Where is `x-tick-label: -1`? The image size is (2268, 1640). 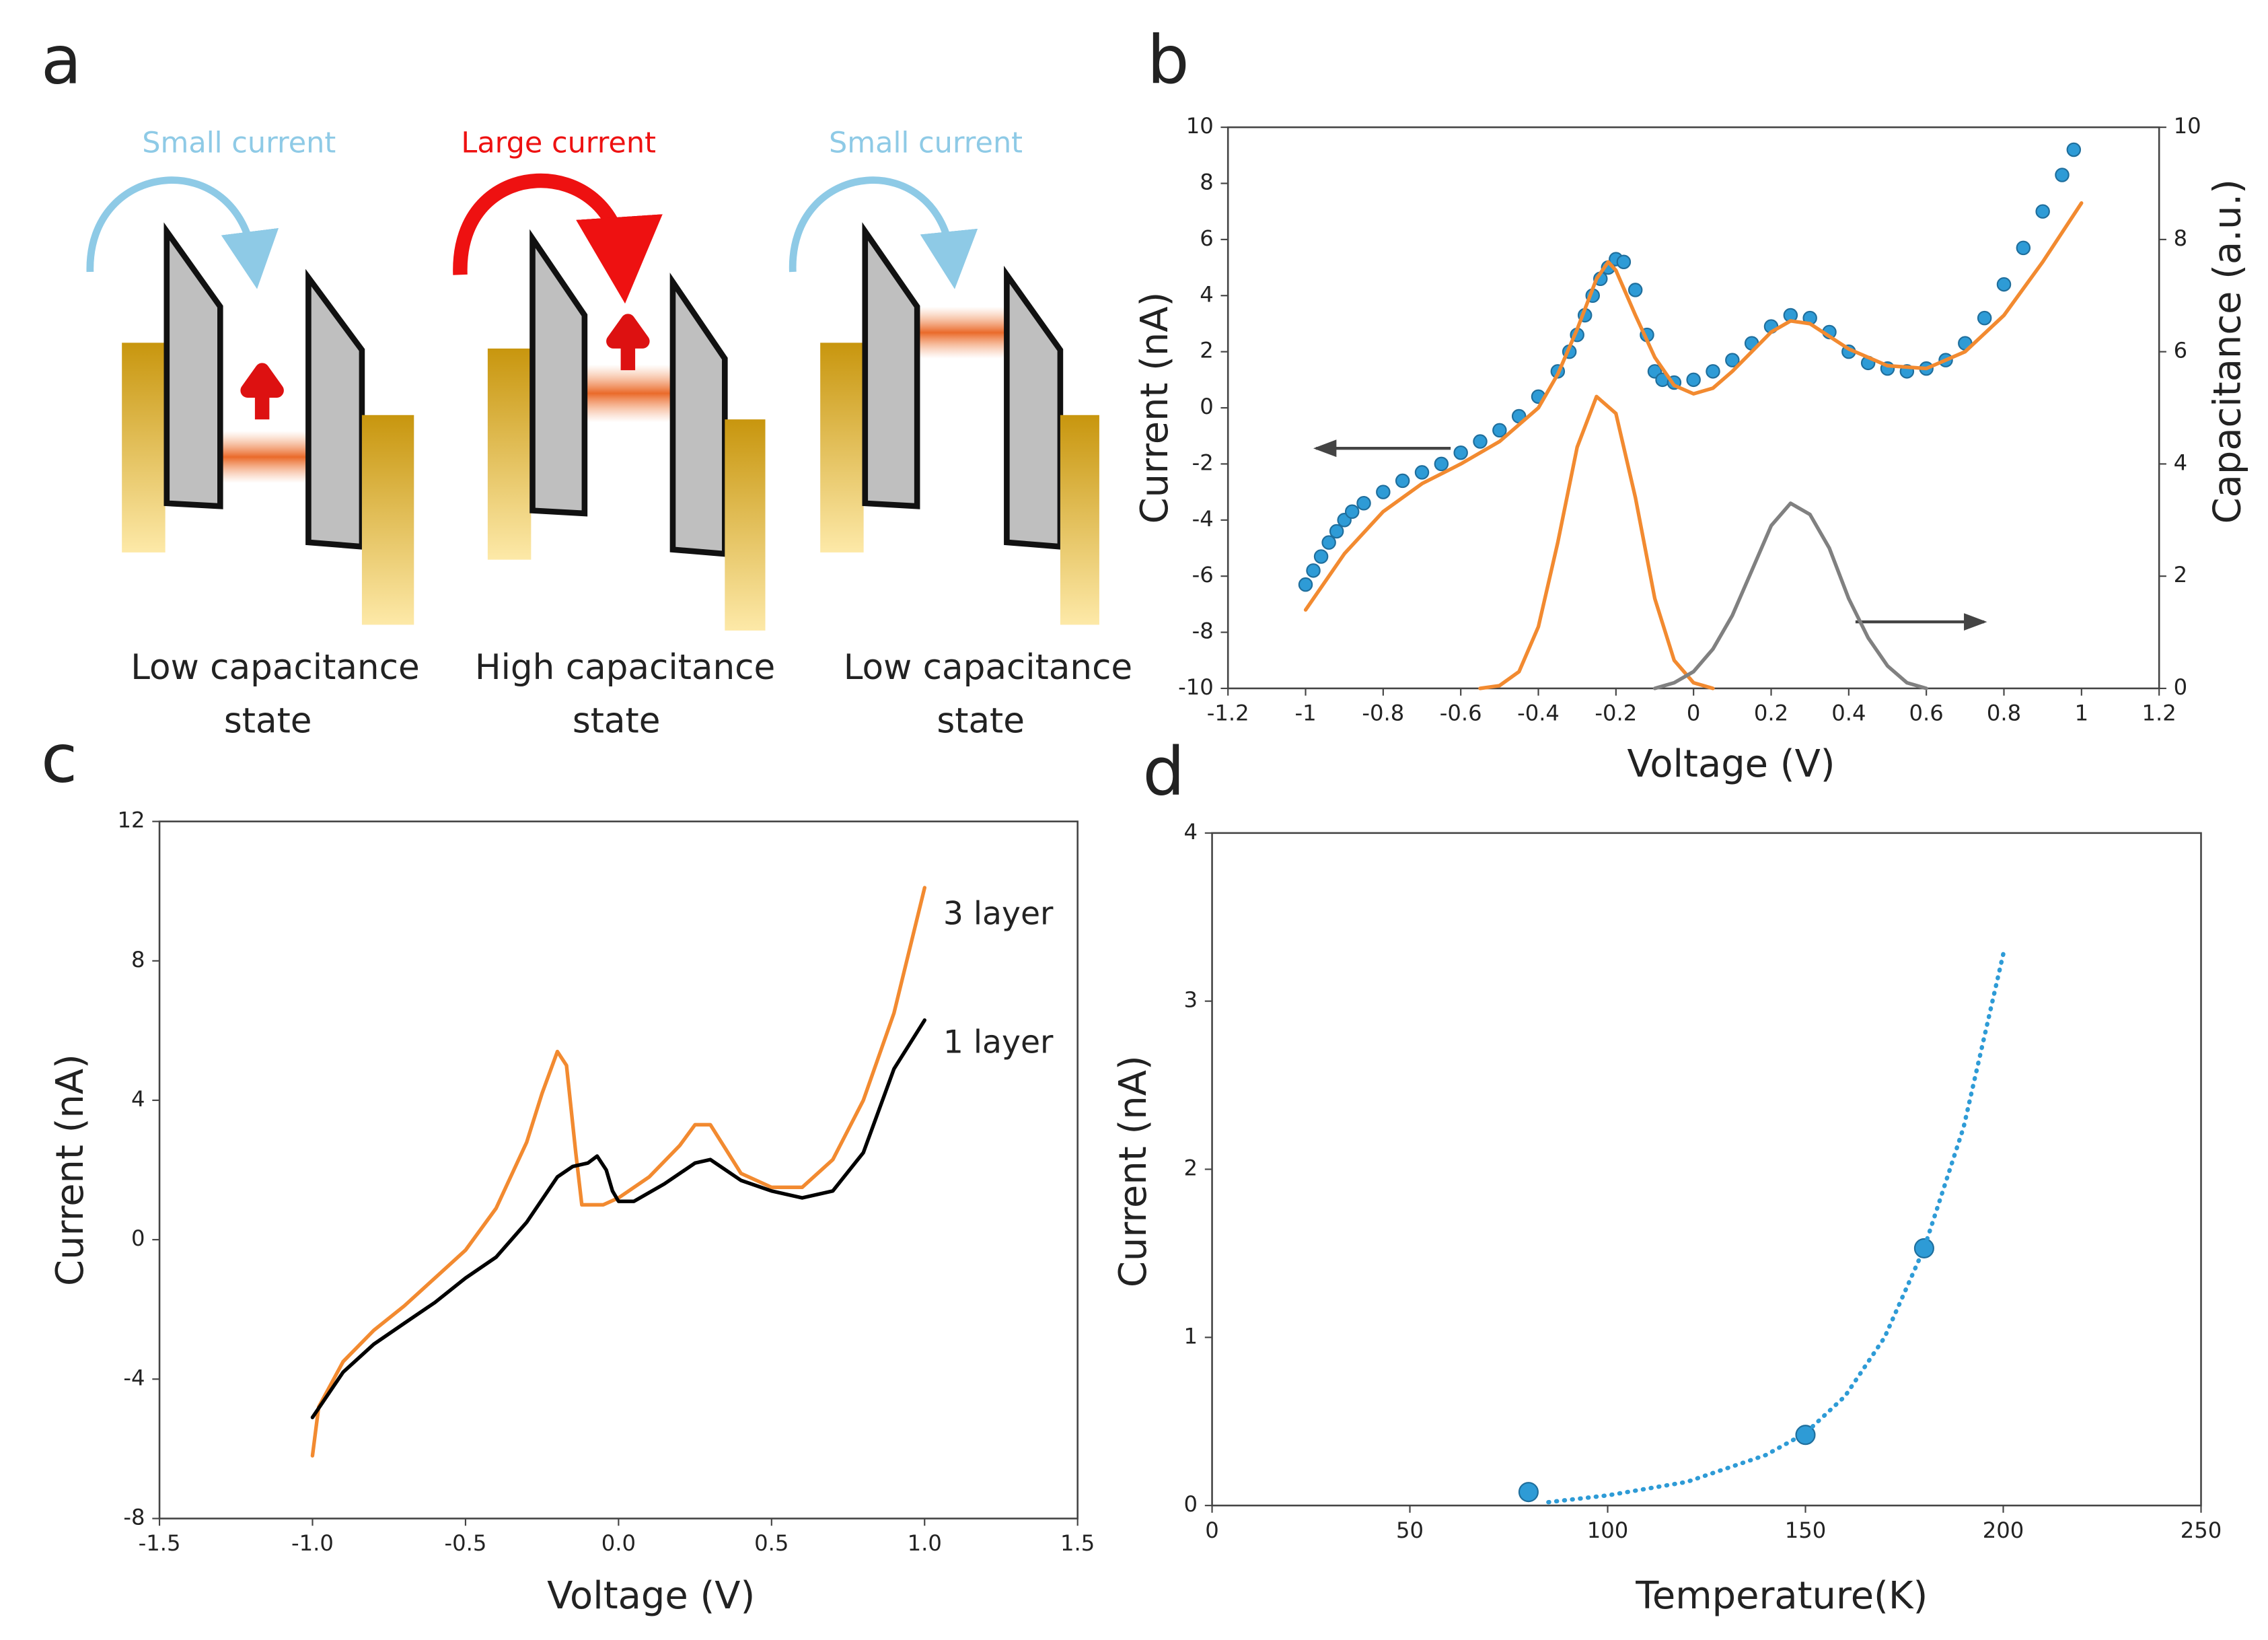
x-tick-label: -1 is located at coordinates (1305, 714).